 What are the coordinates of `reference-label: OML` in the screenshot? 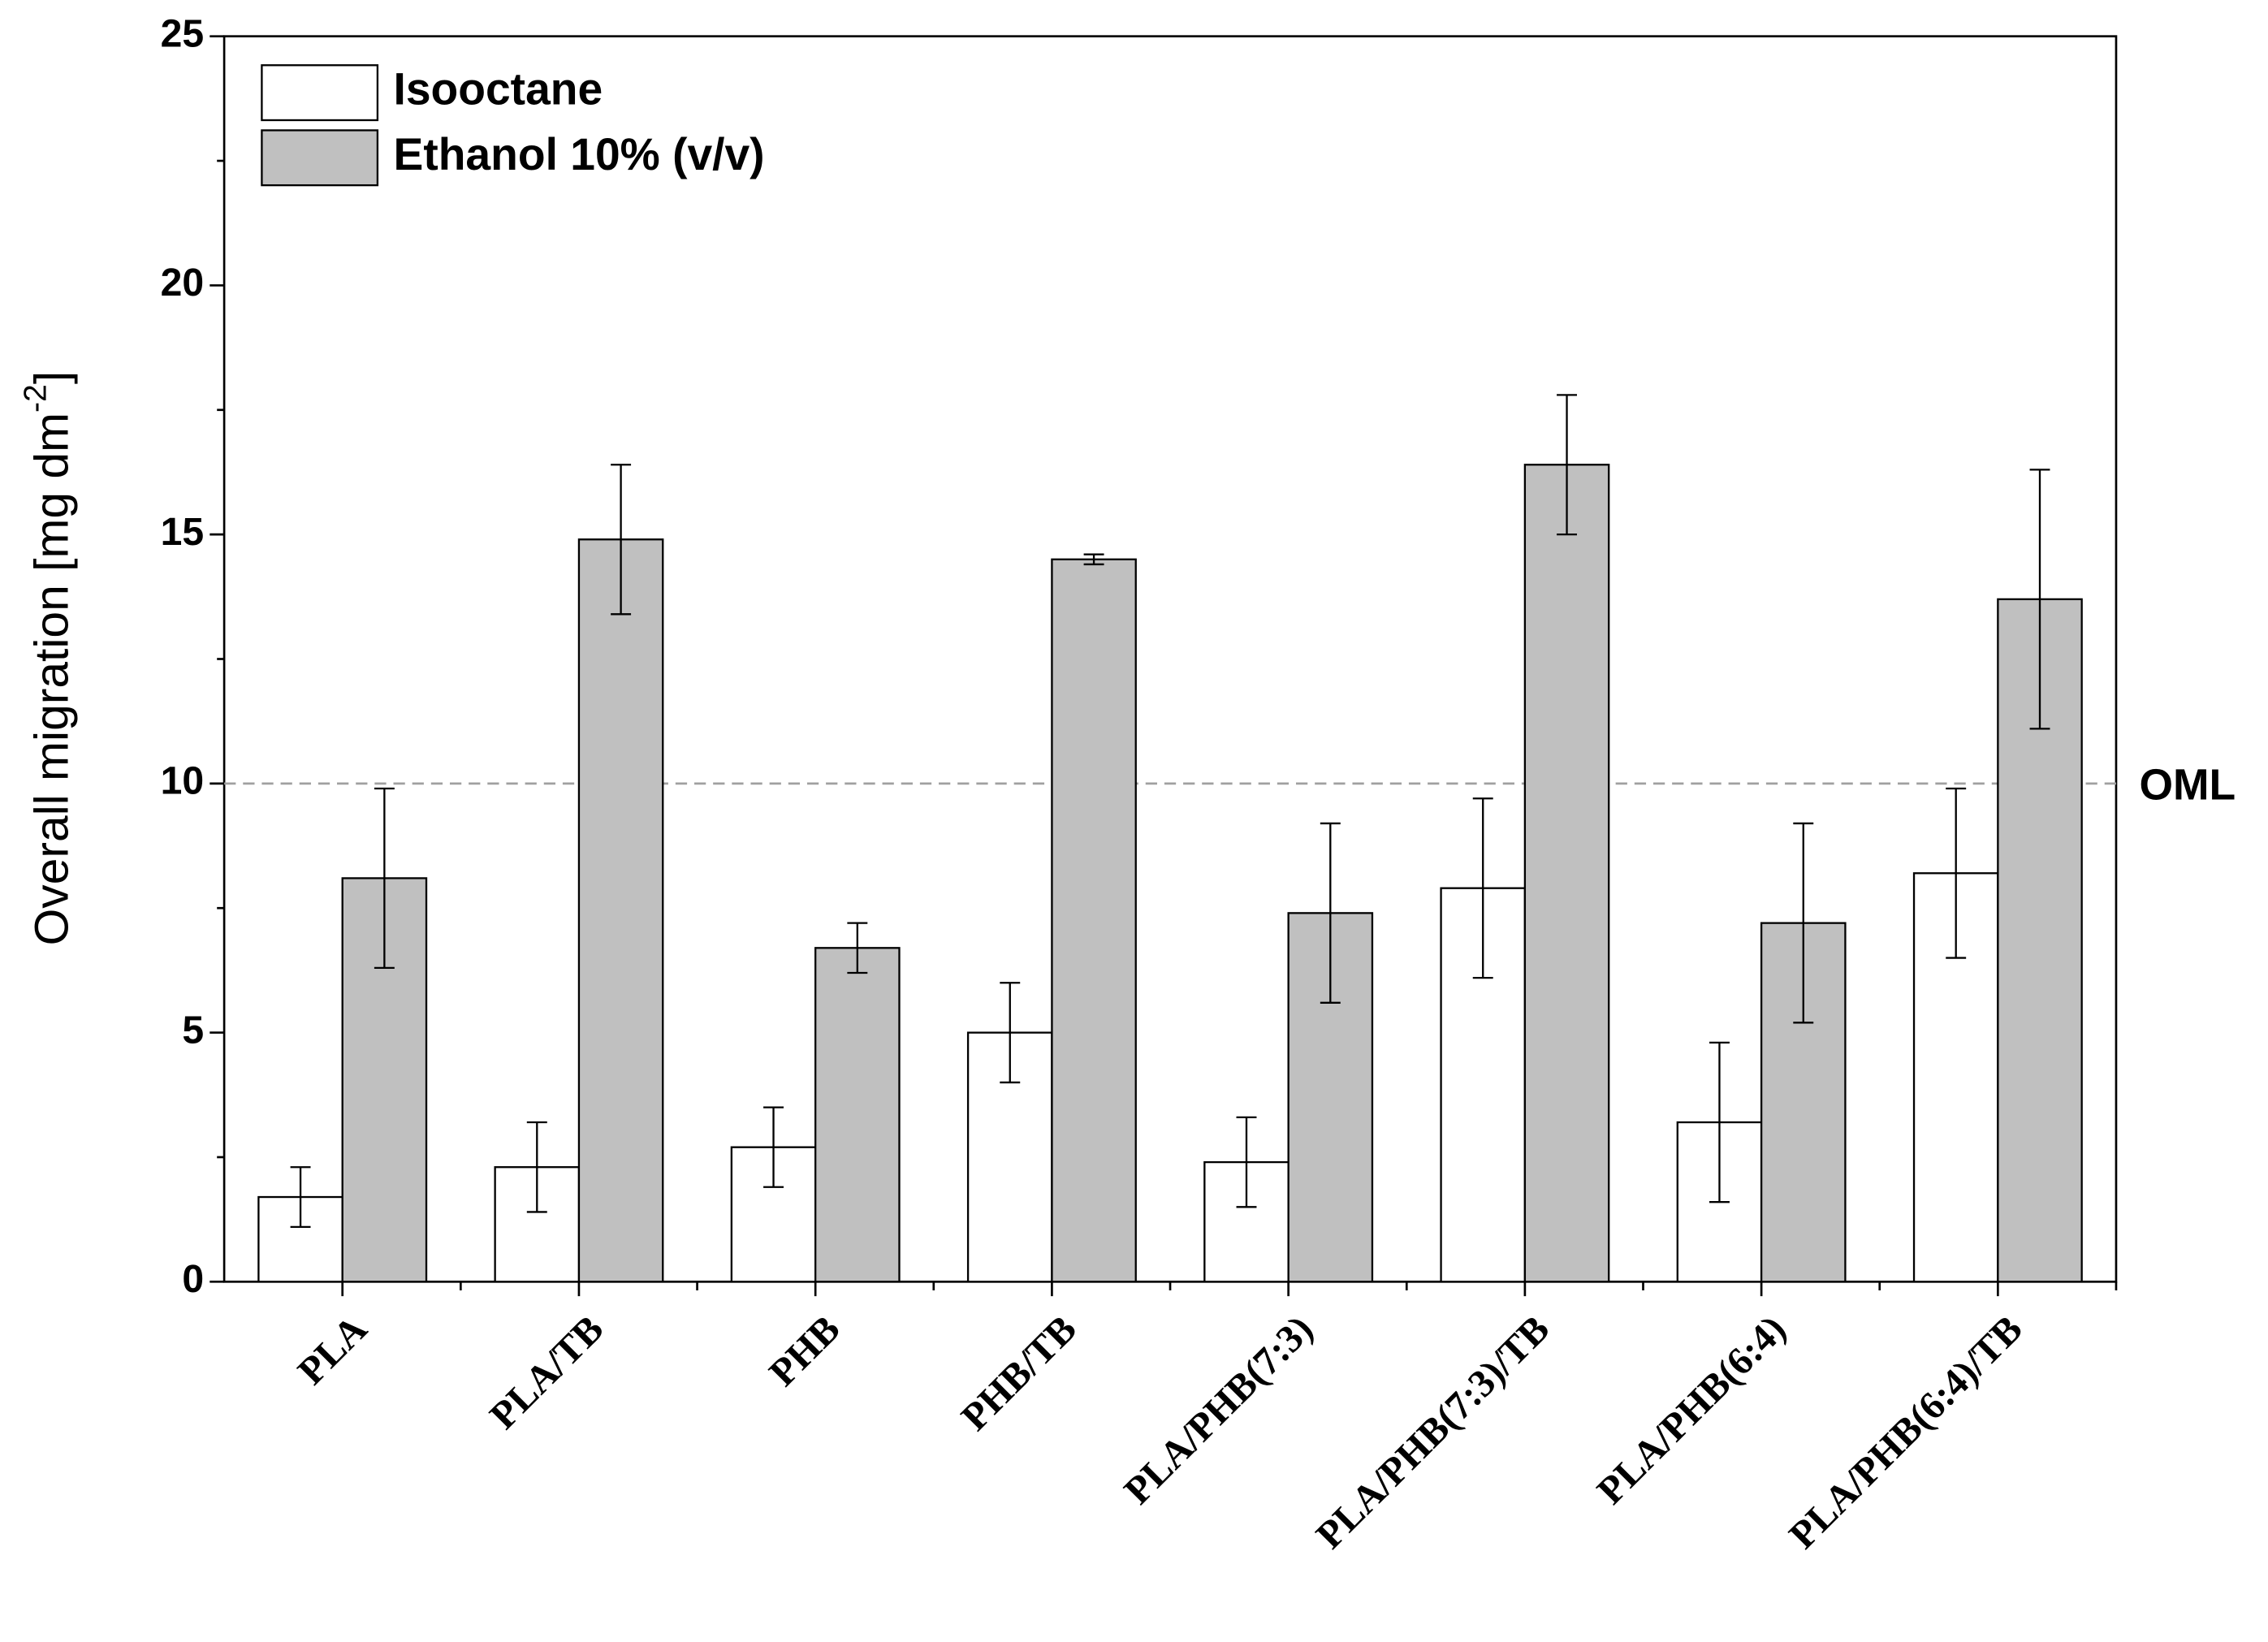 It's located at (2187, 785).